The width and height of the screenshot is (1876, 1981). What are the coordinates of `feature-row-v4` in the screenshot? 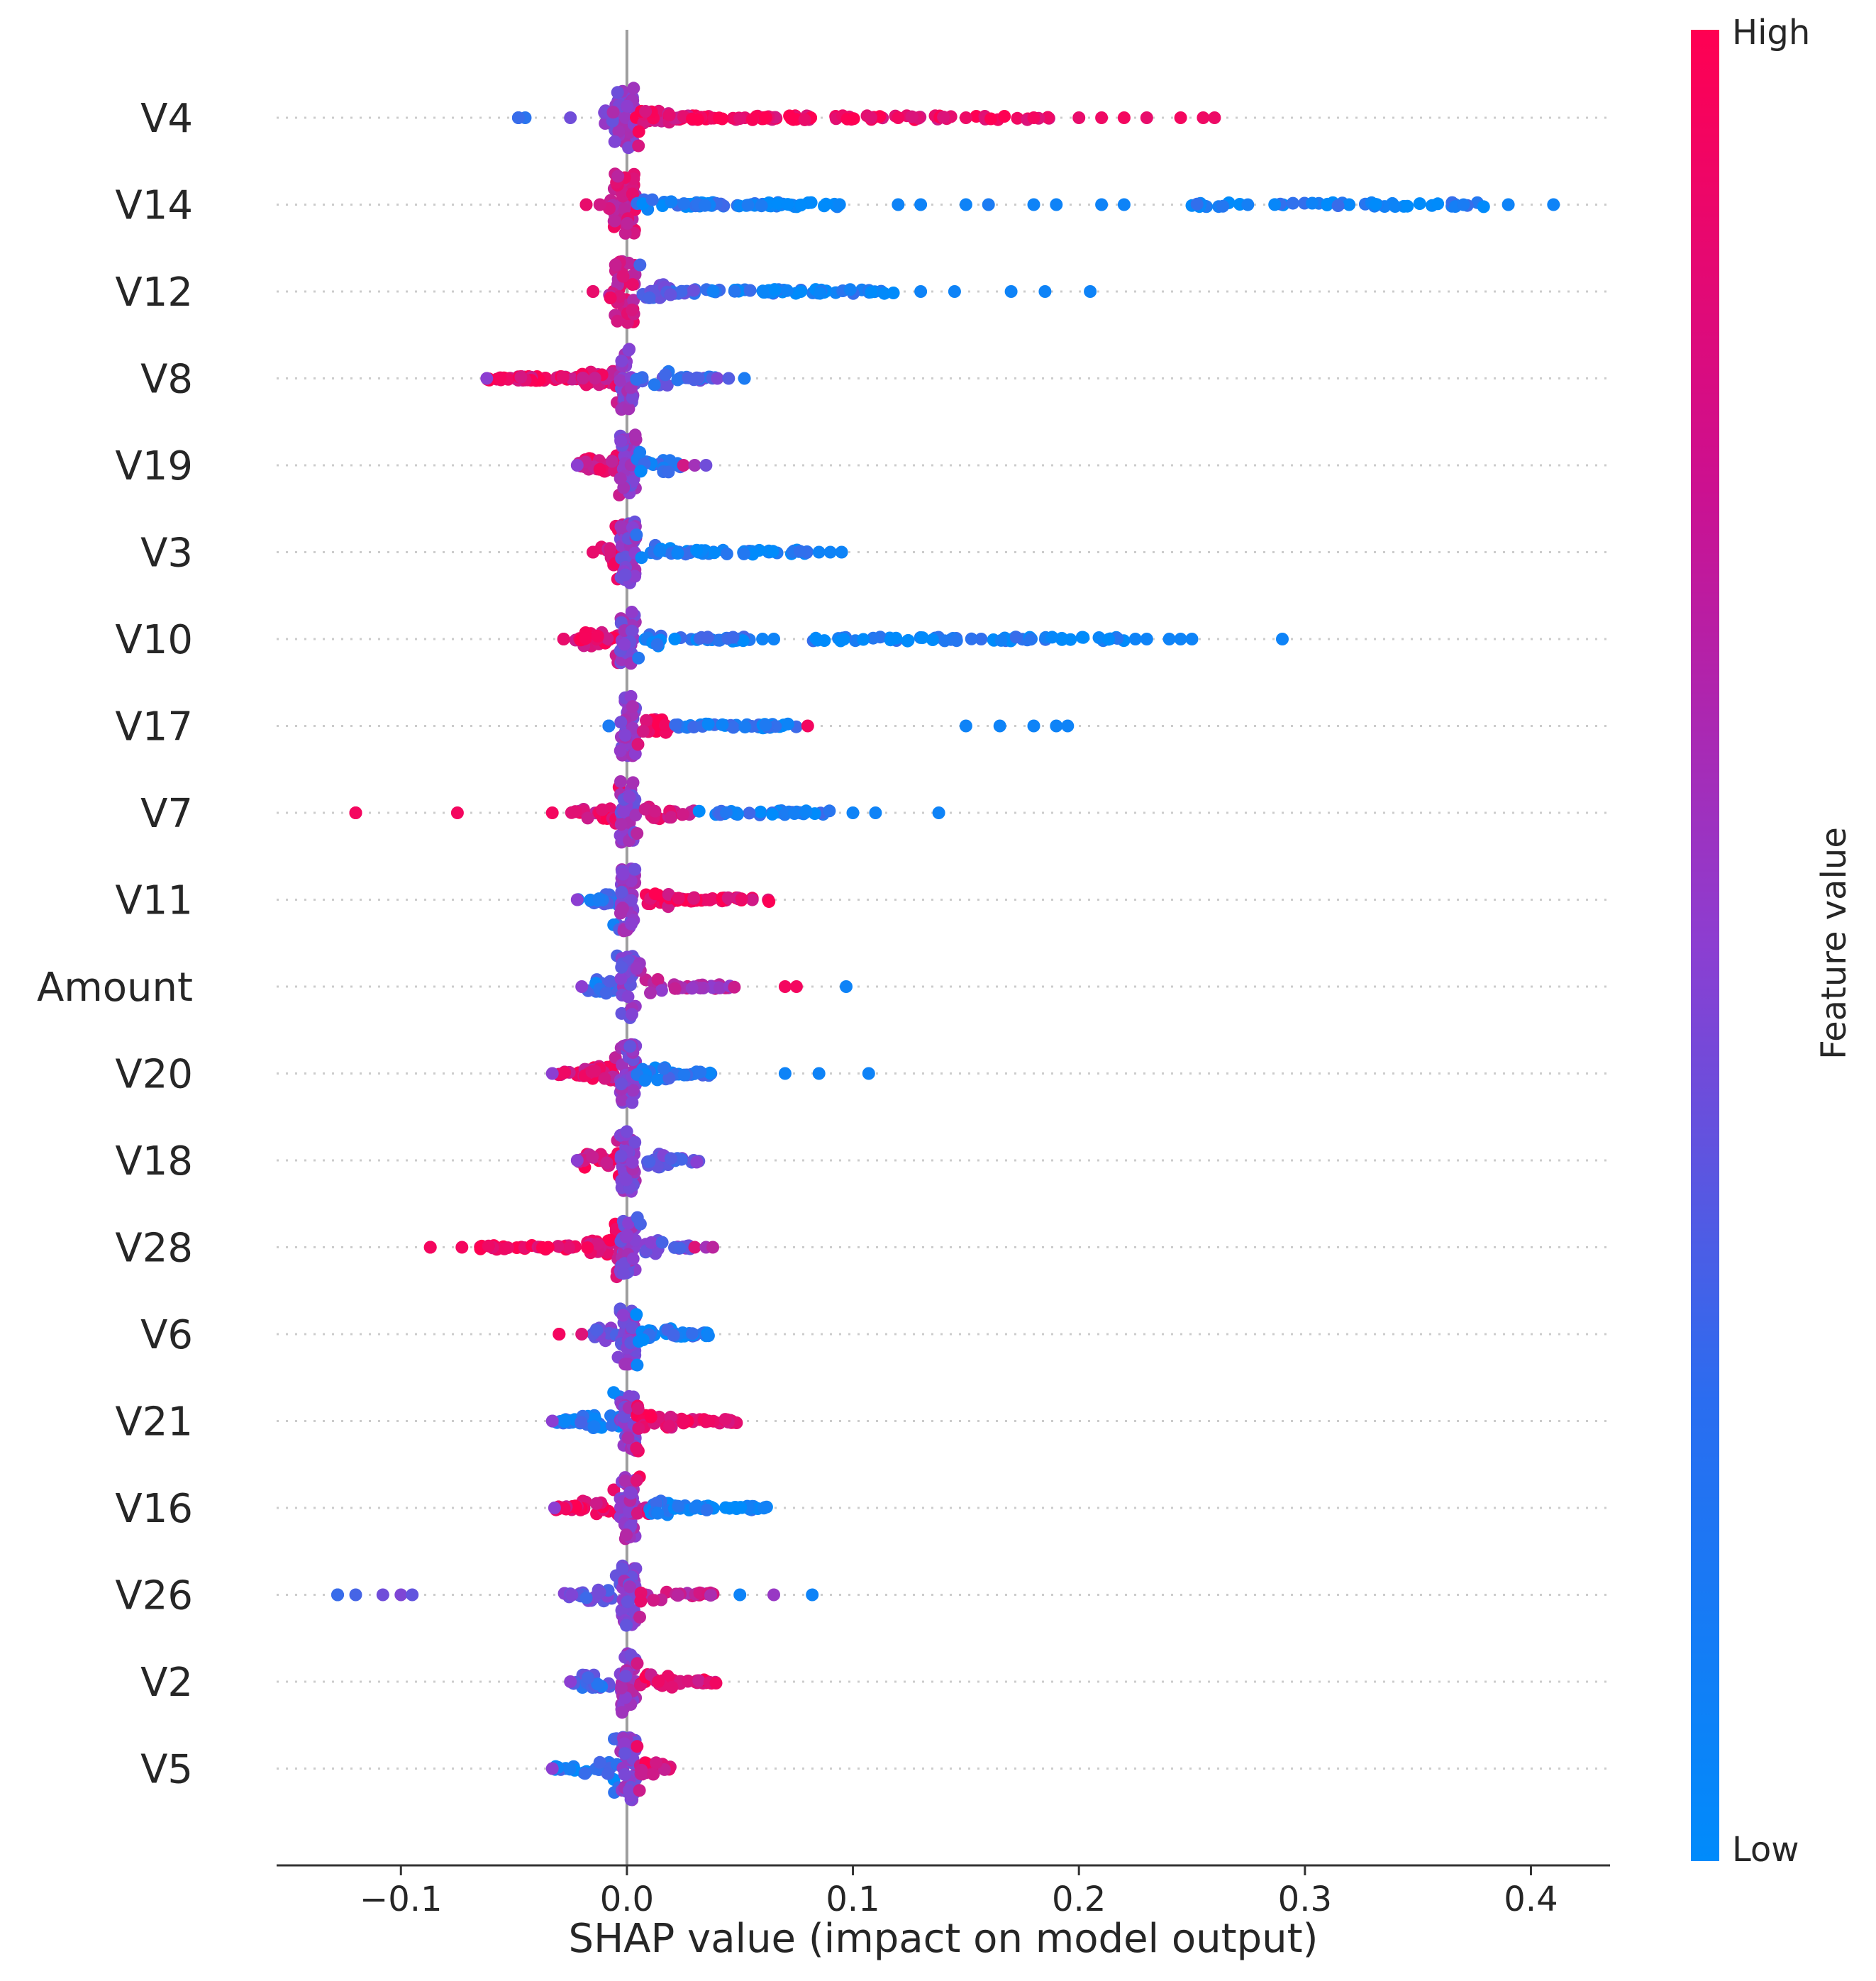 It's located at (866, 118).